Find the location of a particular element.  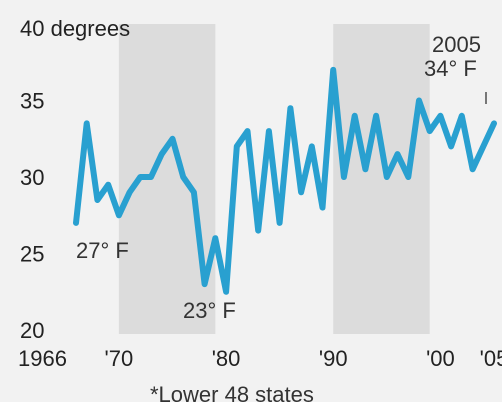

y-tick-label: 30 is located at coordinates (32, 177).